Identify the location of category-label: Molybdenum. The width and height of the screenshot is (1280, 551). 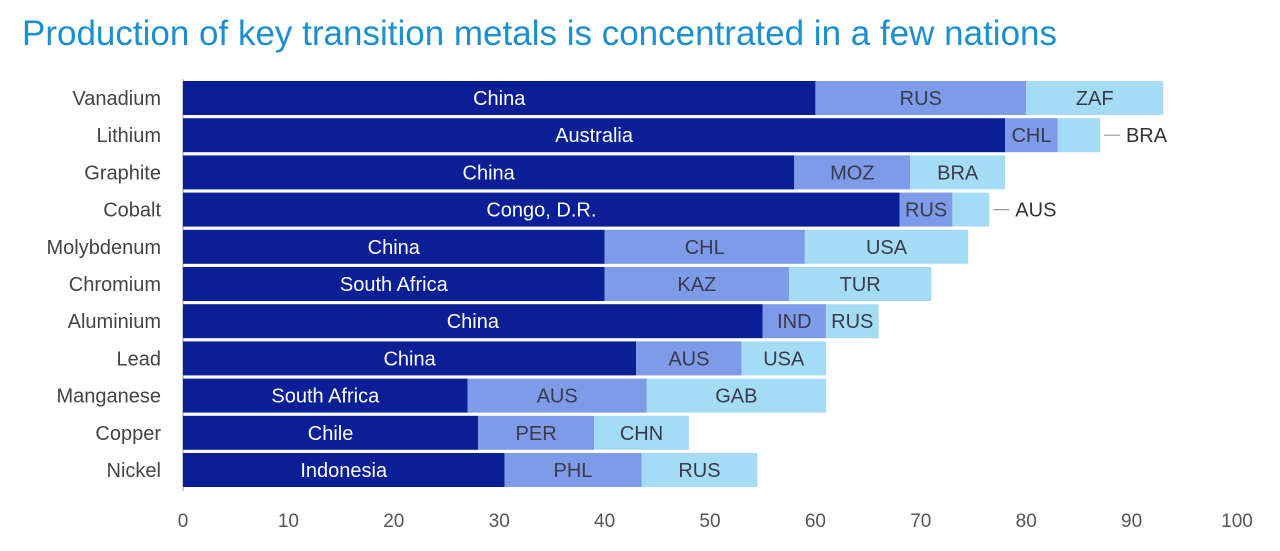
(103, 248).